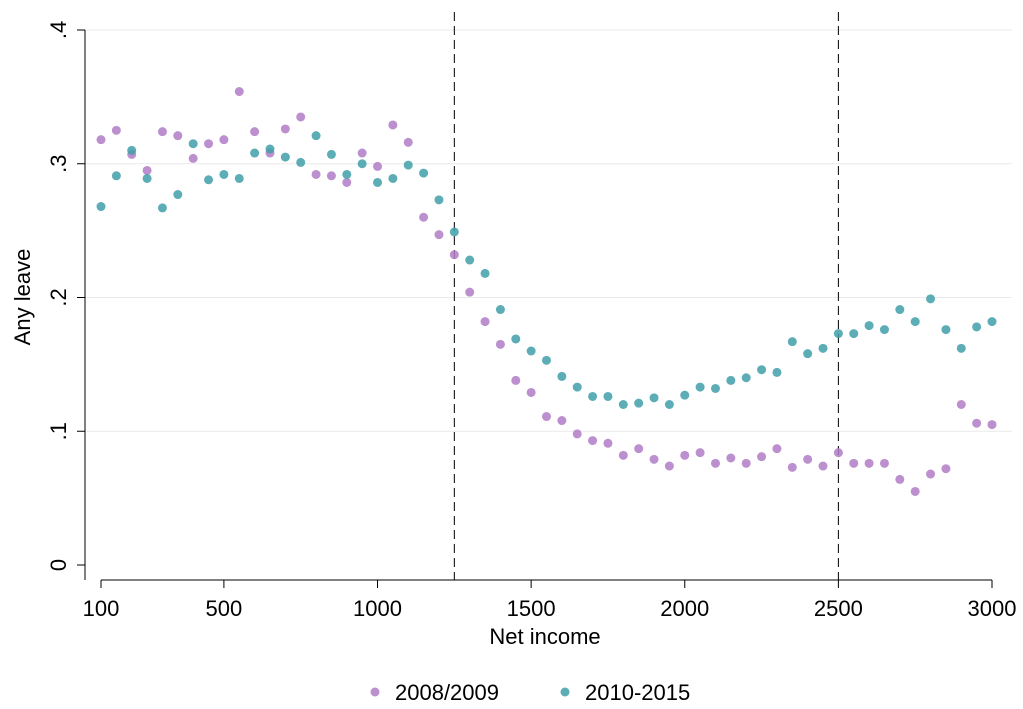 Image resolution: width=1023 pixels, height=709 pixels. What do you see at coordinates (22, 297) in the screenshot?
I see `y-axis-title: Any leave` at bounding box center [22, 297].